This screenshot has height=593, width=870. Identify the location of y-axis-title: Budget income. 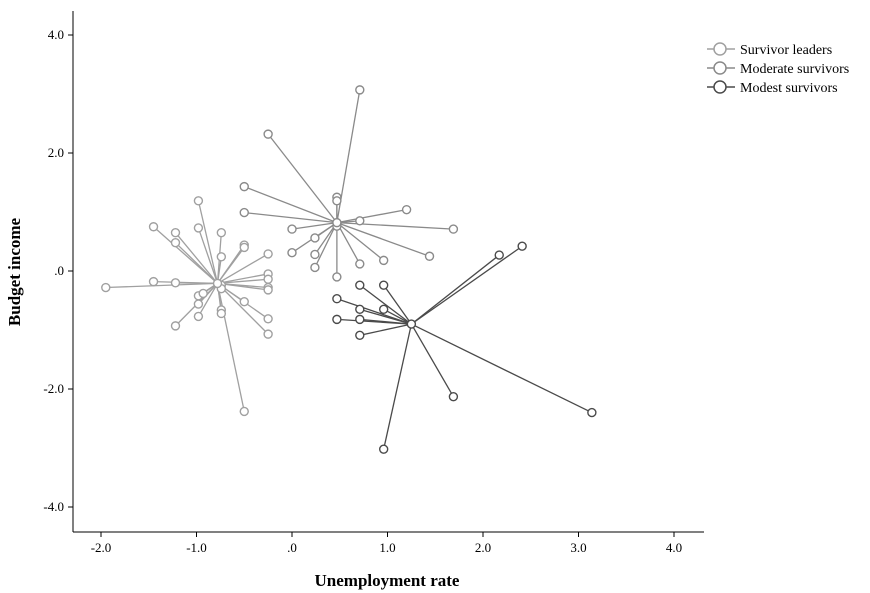
(14, 271).